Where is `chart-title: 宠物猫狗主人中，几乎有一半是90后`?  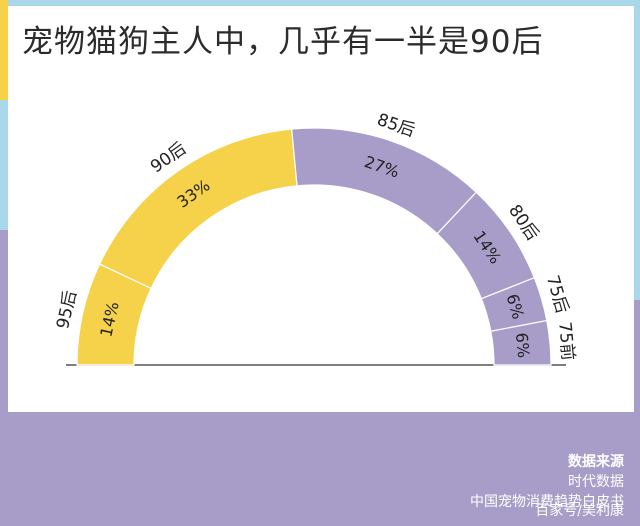
chart-title: 宠物猫狗主人中，几乎有一半是90后 is located at coordinates (283, 42).